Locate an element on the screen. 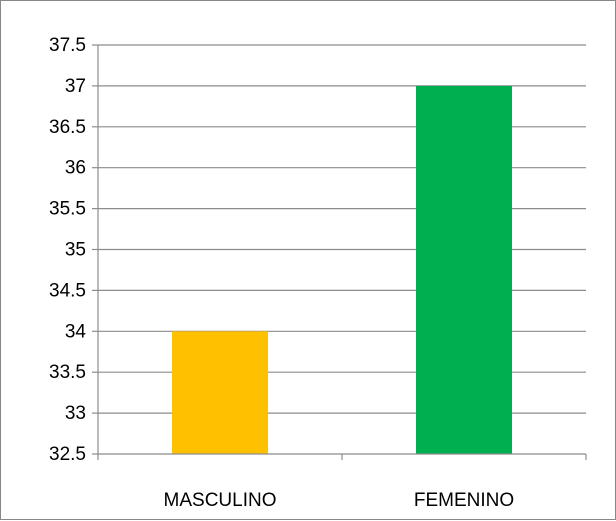 The height and width of the screenshot is (521, 616). y-tick-label: 32.5 is located at coordinates (67, 454).